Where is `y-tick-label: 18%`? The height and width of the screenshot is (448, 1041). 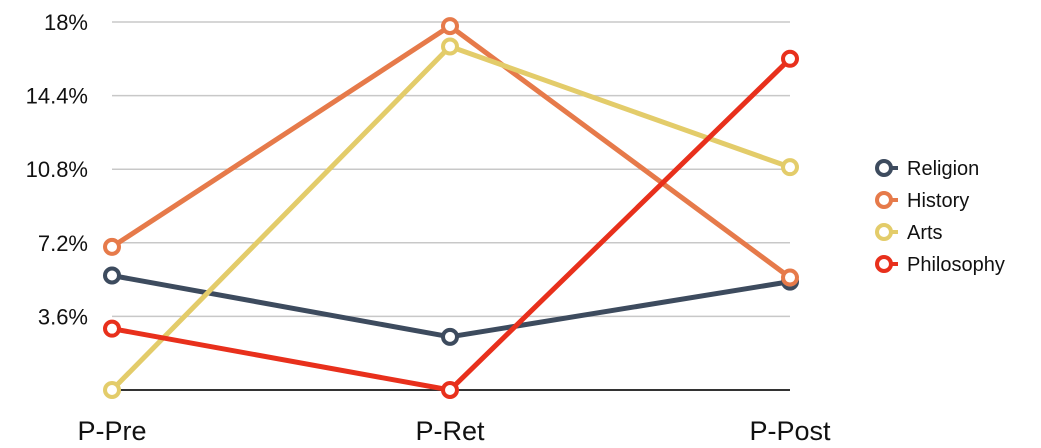
y-tick-label: 18% is located at coordinates (66, 22).